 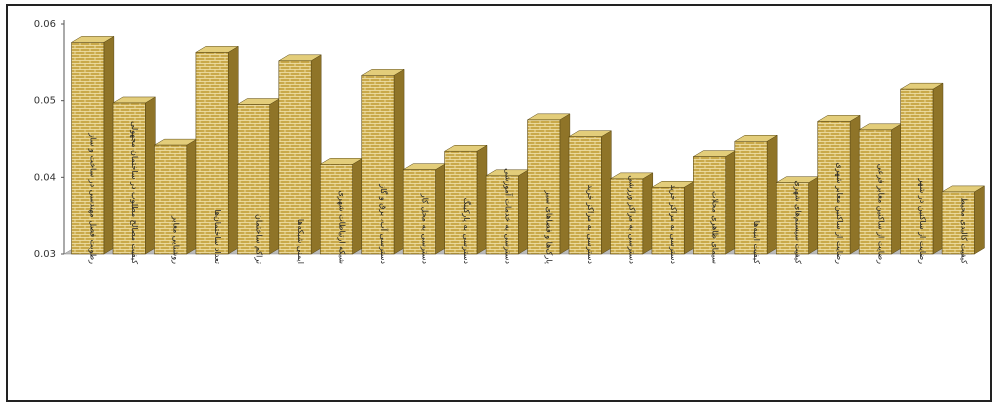 I want to click on x-category-label: دسترسی به خدمات آموزشی, so click(x=508, y=216).